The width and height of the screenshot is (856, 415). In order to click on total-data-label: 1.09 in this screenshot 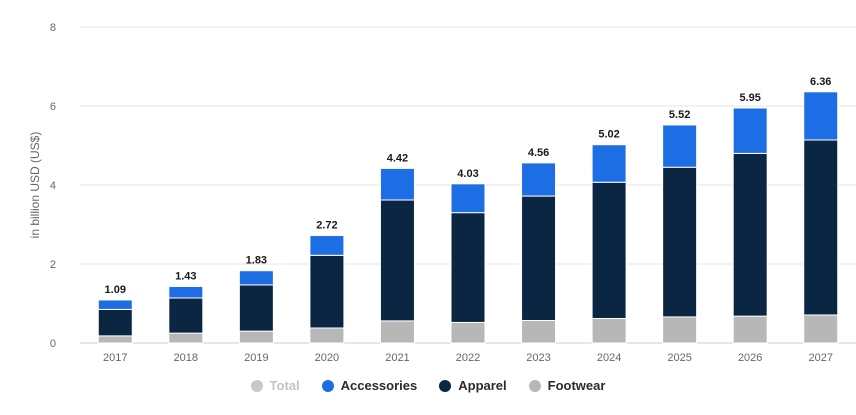, I will do `click(115, 290)`.